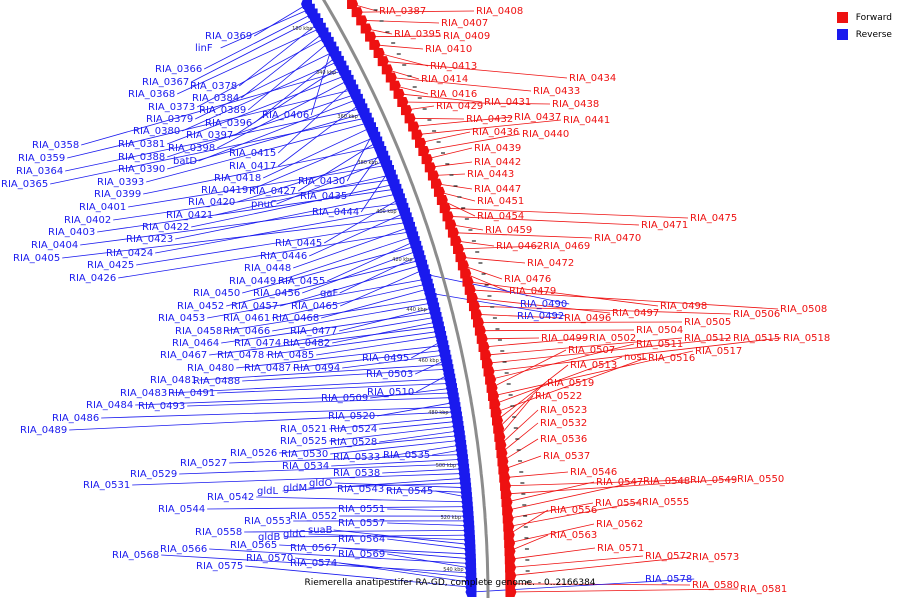  Describe the element at coordinates (756, 338) in the screenshot. I see `gene-label: RIA_0515` at that location.